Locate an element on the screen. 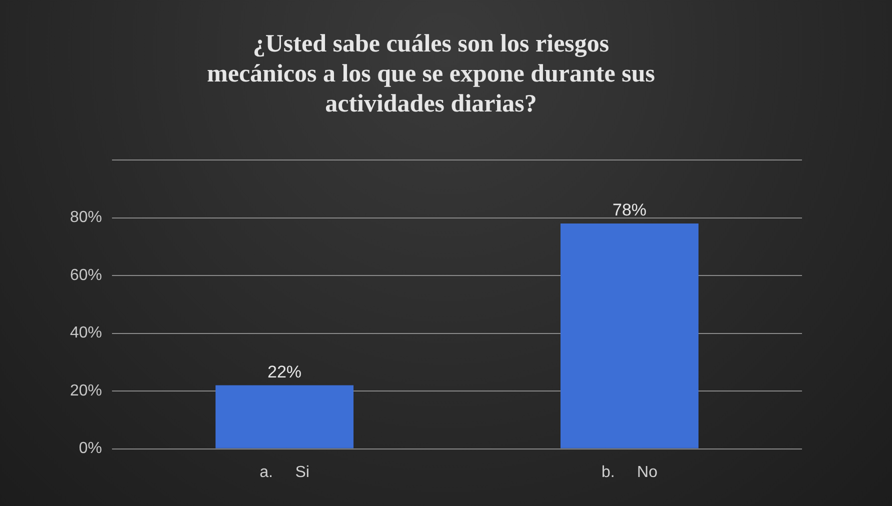  y-tick-label: 20% is located at coordinates (86, 391).